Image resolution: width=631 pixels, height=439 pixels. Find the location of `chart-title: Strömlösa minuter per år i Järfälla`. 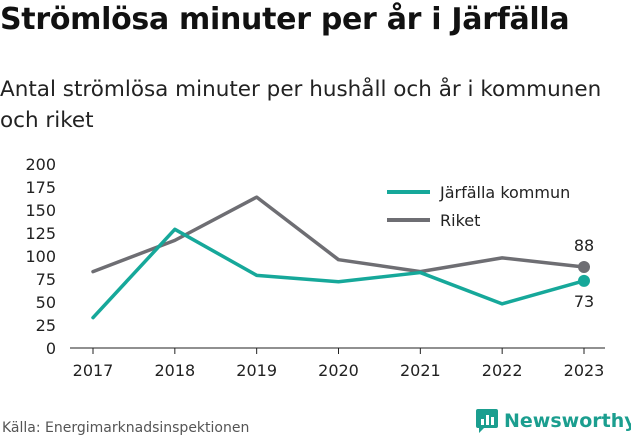

chart-title: Strömlösa minuter per år i Järfälla is located at coordinates (285, 19).